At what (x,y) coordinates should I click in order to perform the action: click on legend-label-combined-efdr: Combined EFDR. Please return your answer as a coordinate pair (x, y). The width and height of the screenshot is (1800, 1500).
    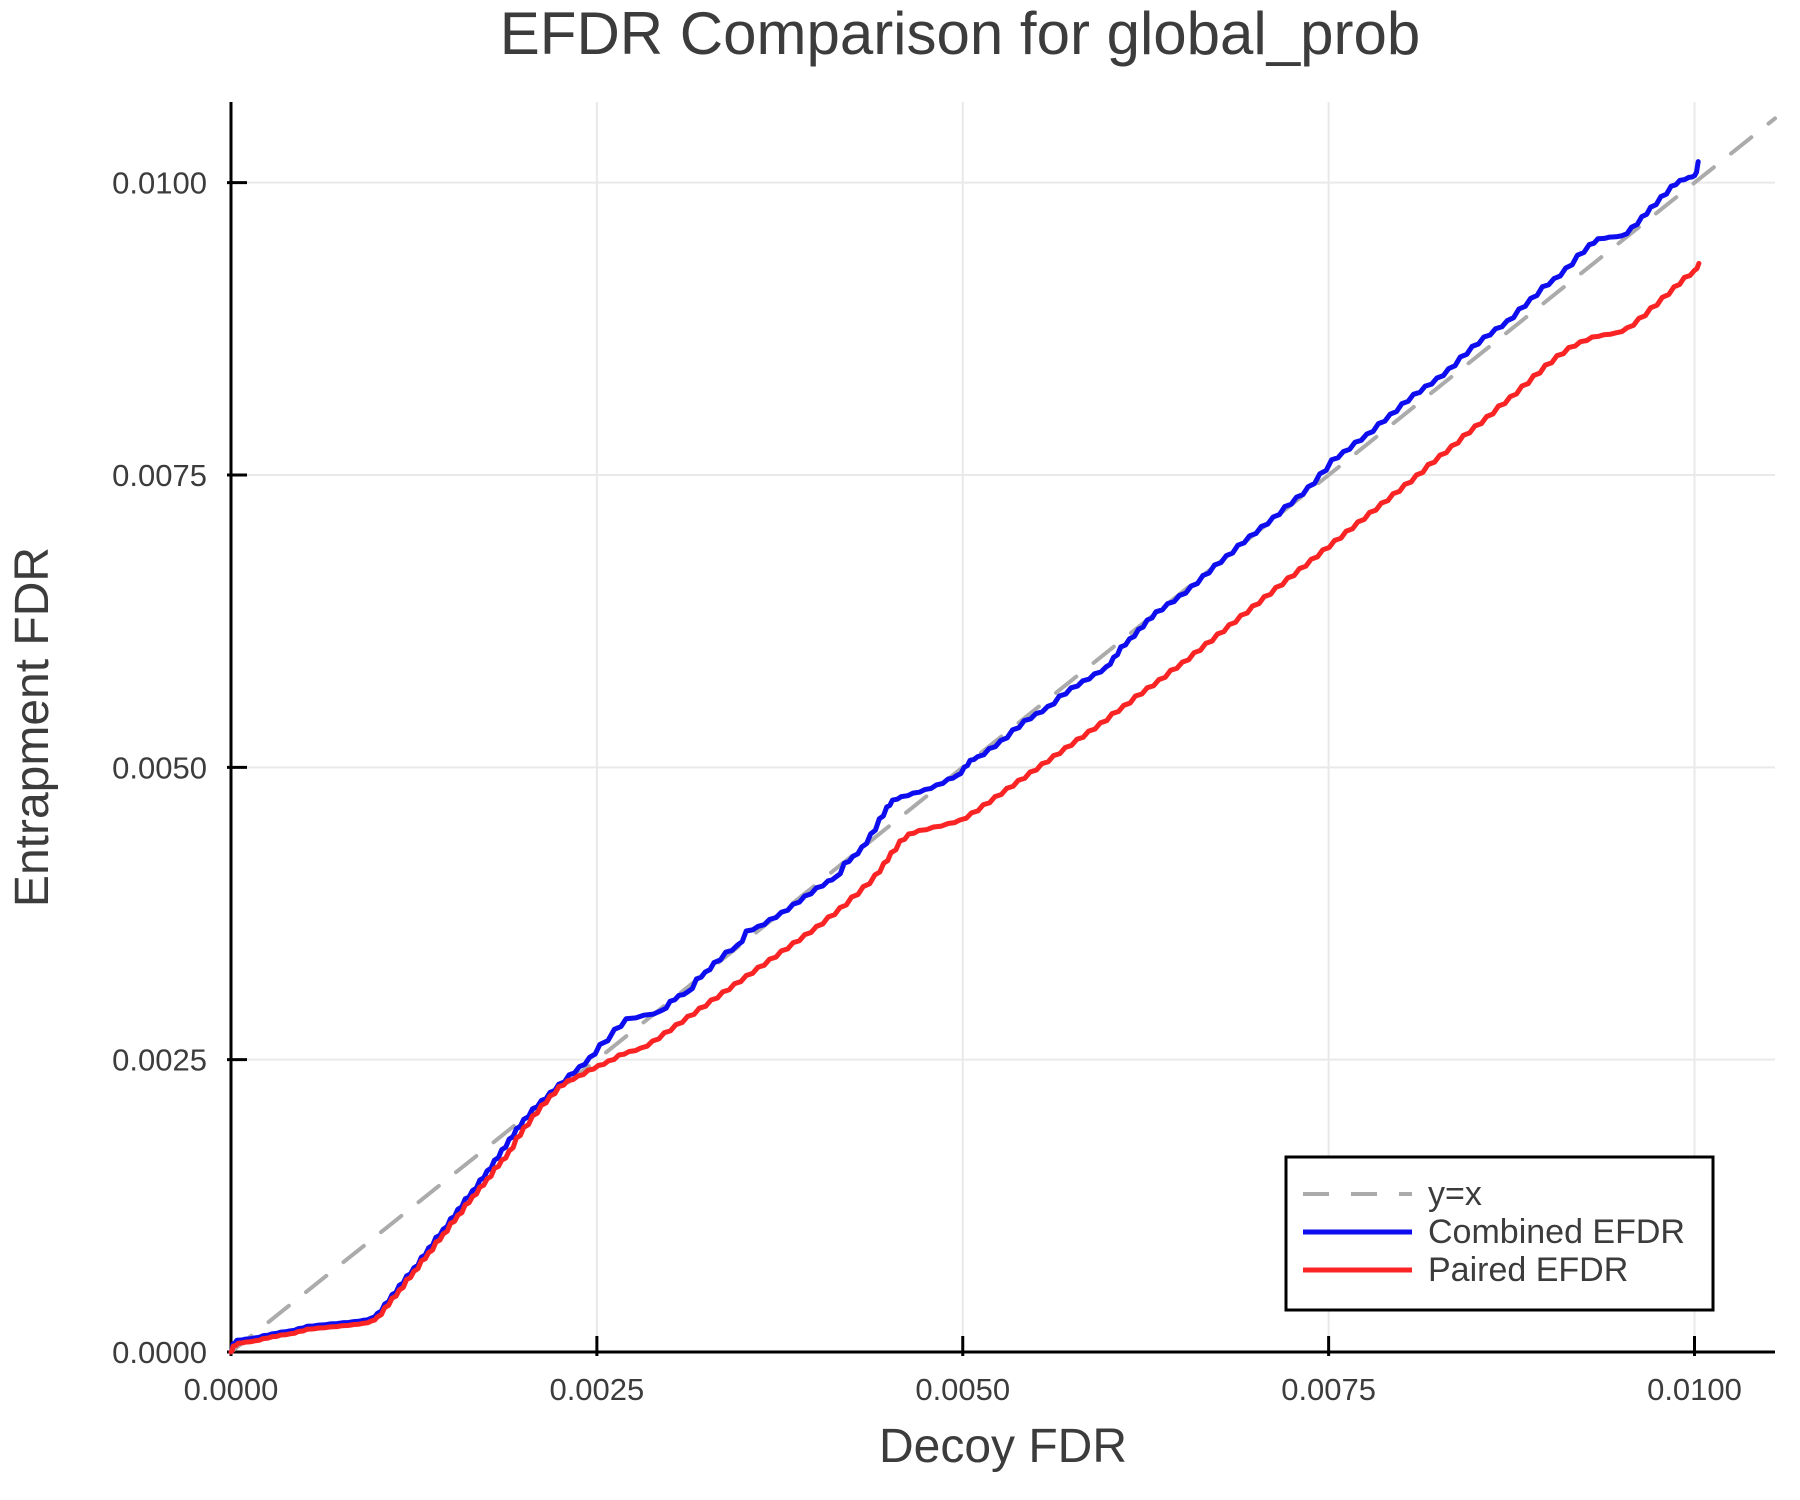
    Looking at the image, I should click on (1556, 1232).